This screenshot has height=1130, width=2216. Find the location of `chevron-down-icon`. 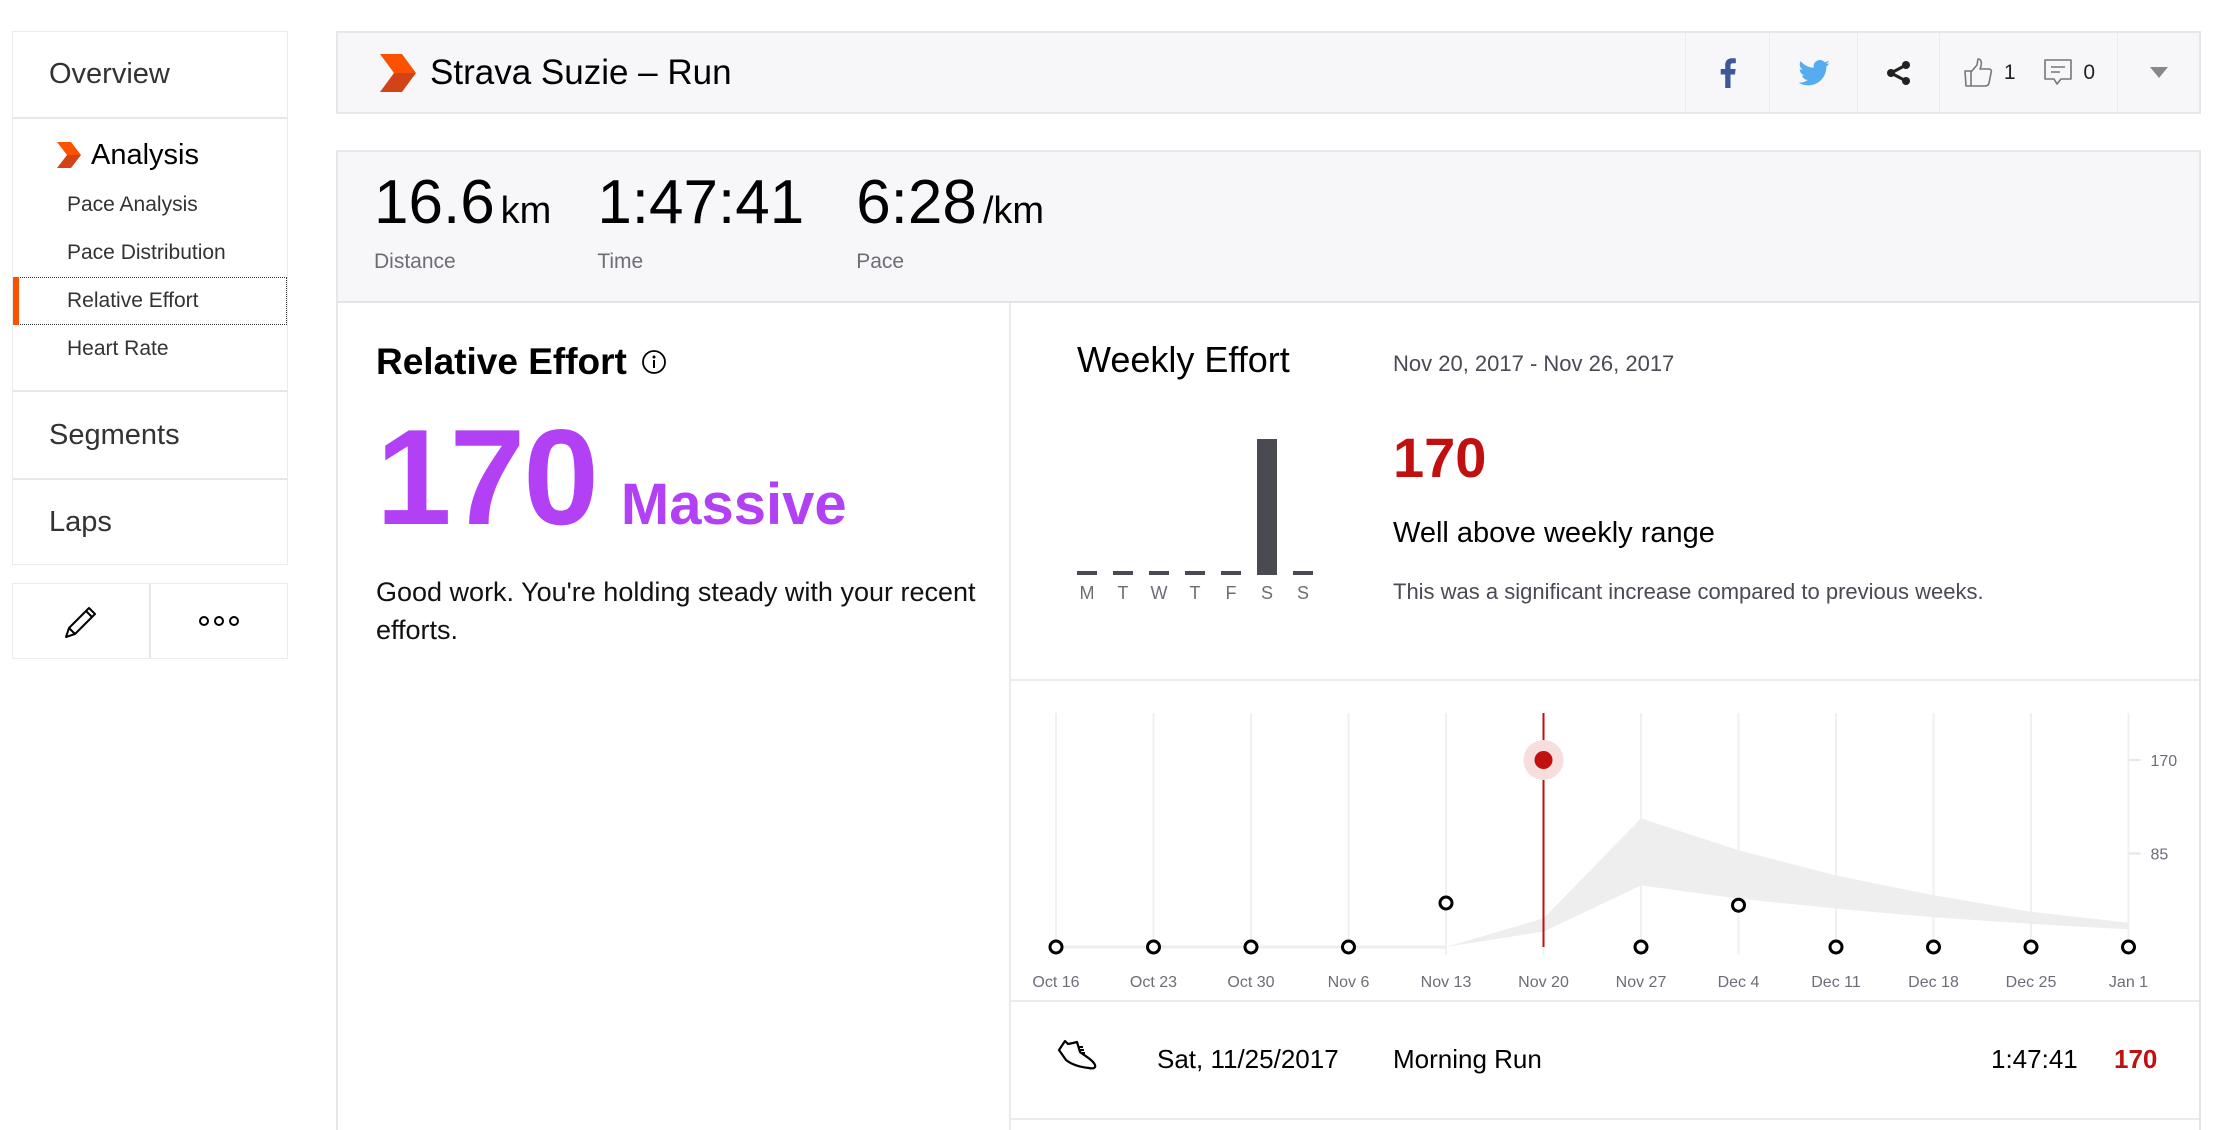

chevron-down-icon is located at coordinates (2158, 72).